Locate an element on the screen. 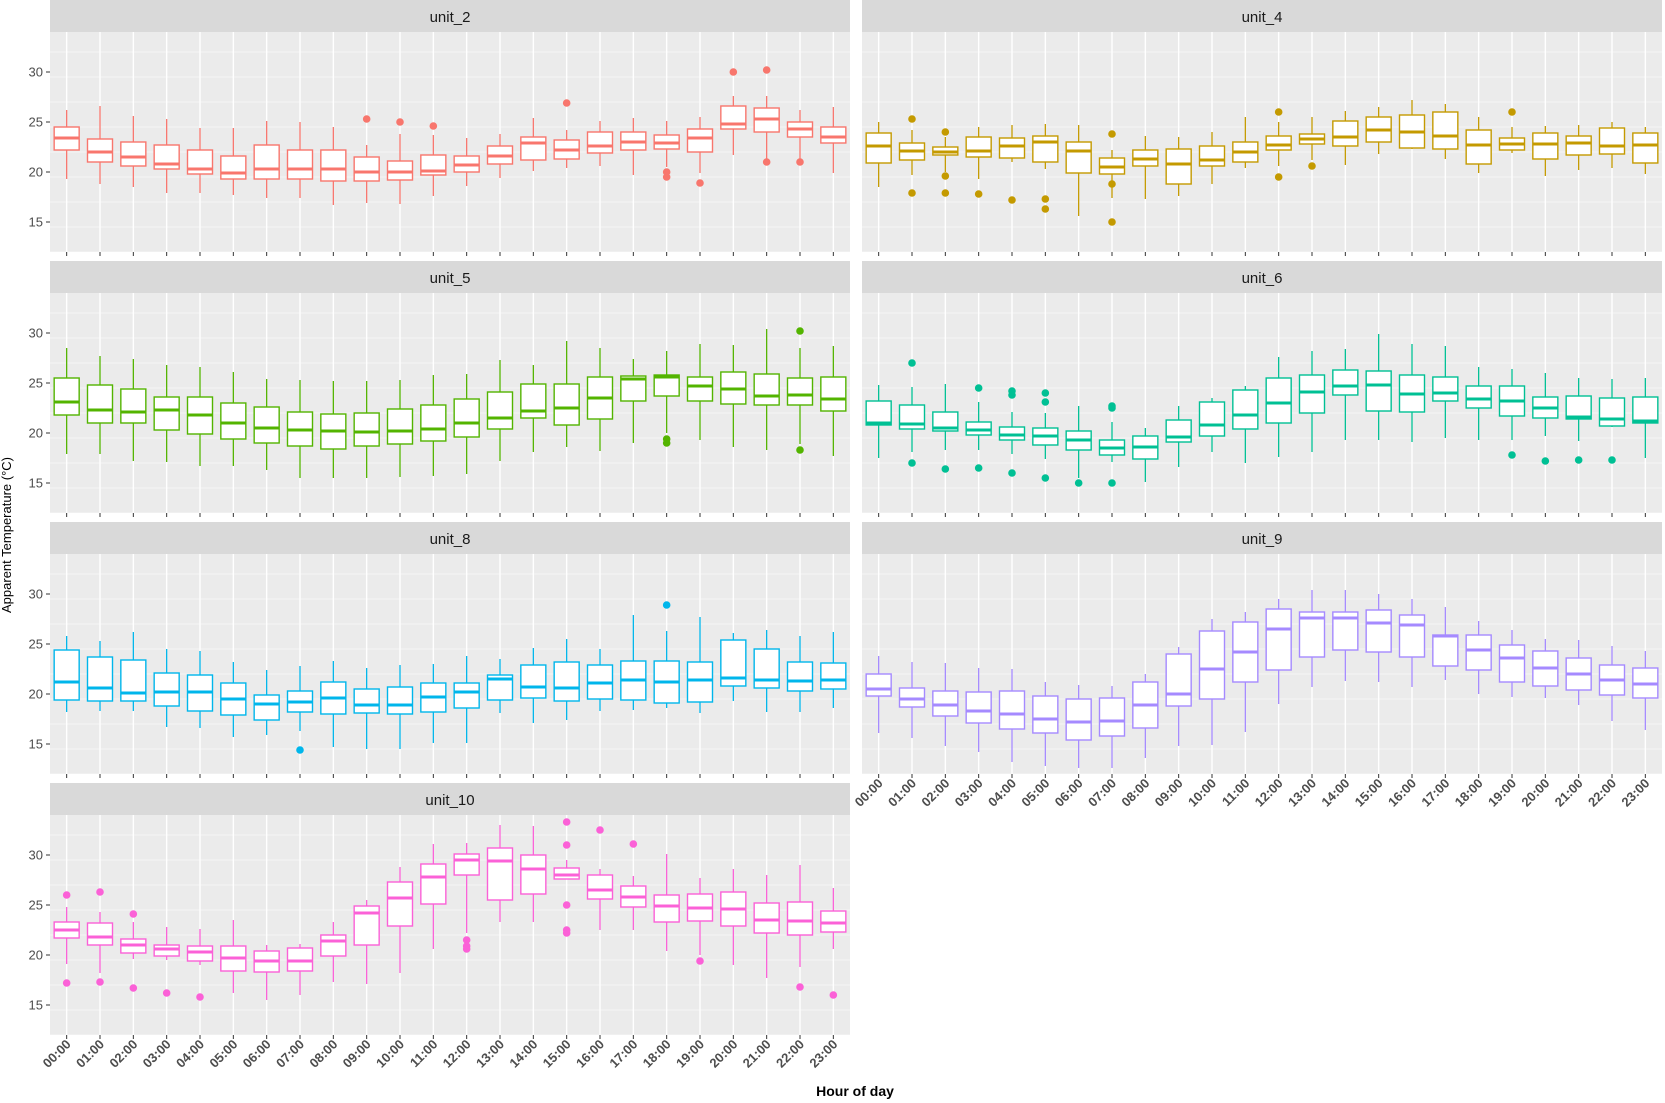 The width and height of the screenshot is (1665, 1103). y-tick-label: 25 is located at coordinates (36, 122).